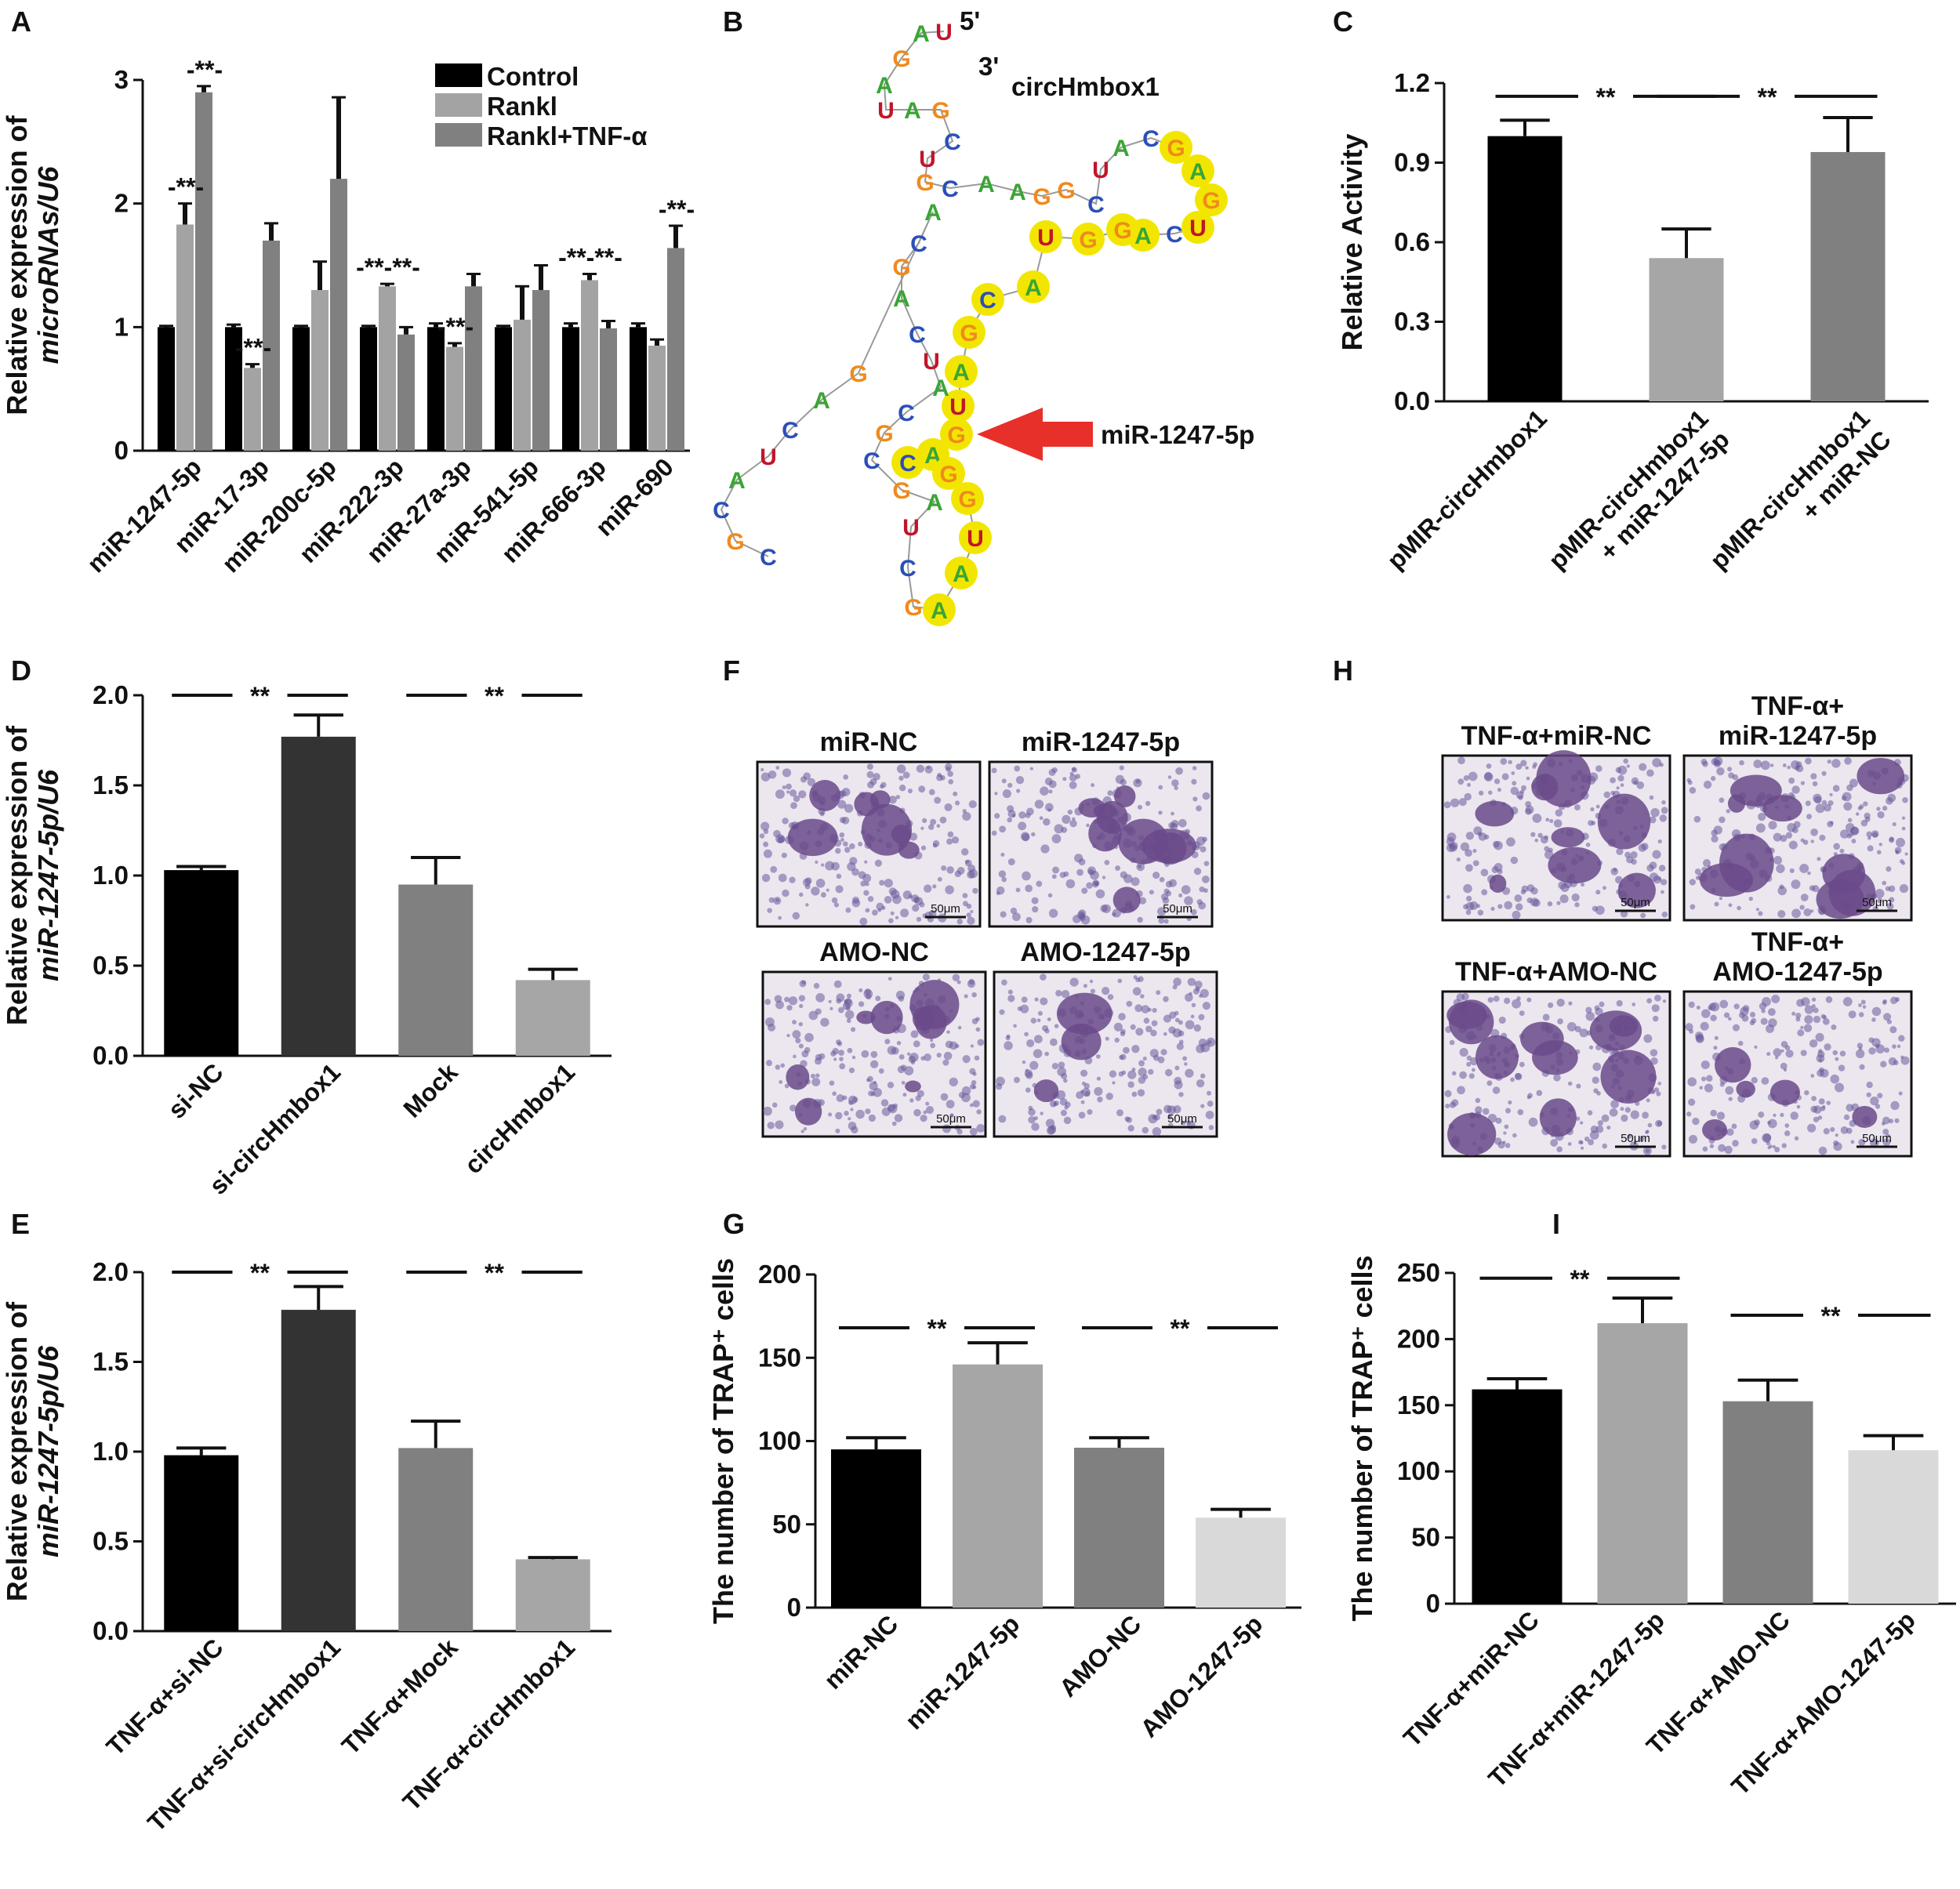 The width and height of the screenshot is (1960, 1889). What do you see at coordinates (986, 185) in the screenshot?
I see `nucleotide: A` at bounding box center [986, 185].